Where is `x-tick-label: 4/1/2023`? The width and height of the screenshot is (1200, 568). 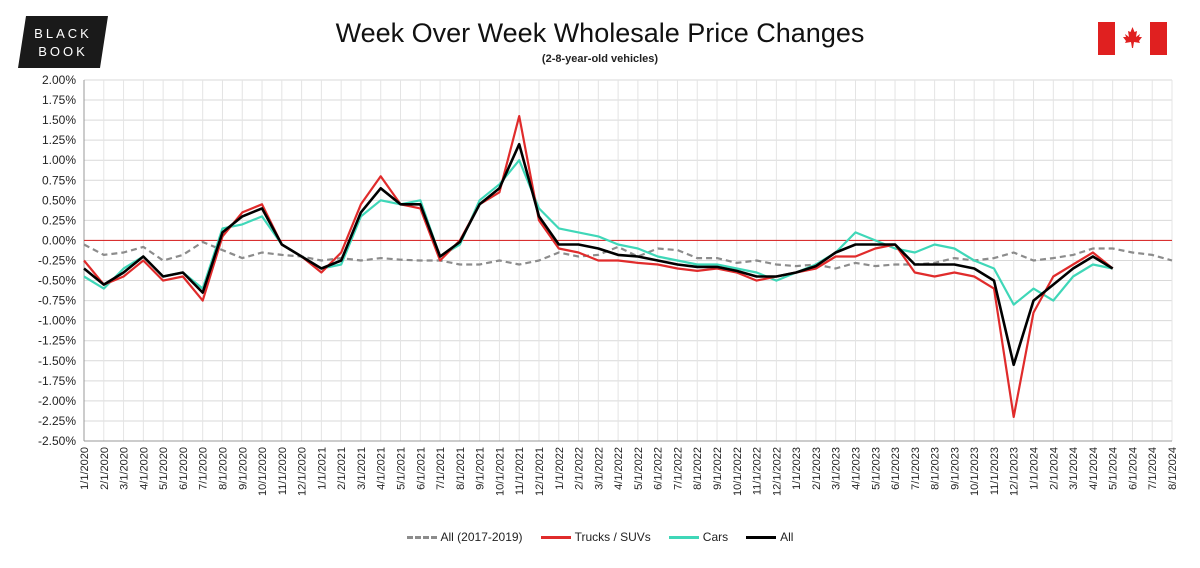 x-tick-label: 4/1/2023 is located at coordinates (856, 468).